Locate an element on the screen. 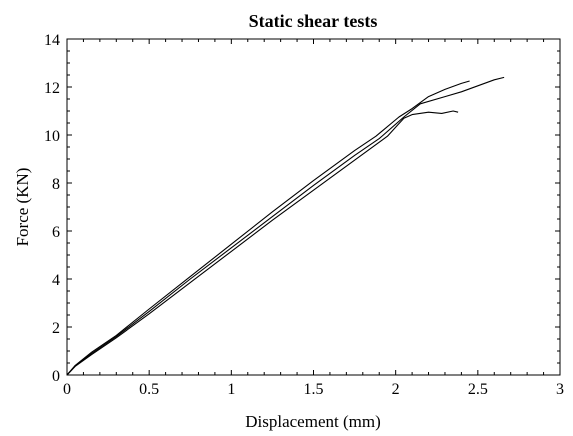 The height and width of the screenshot is (436, 573). y-tick-label: 2 is located at coordinates (56, 328).